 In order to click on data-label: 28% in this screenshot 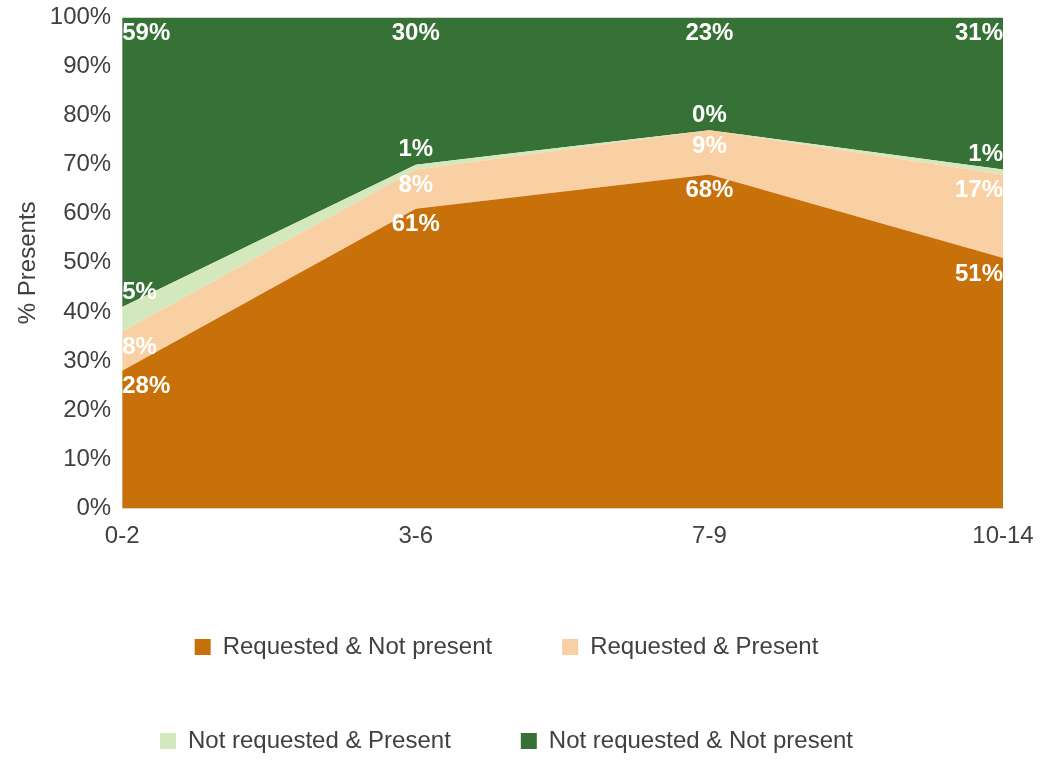, I will do `click(146, 385)`.